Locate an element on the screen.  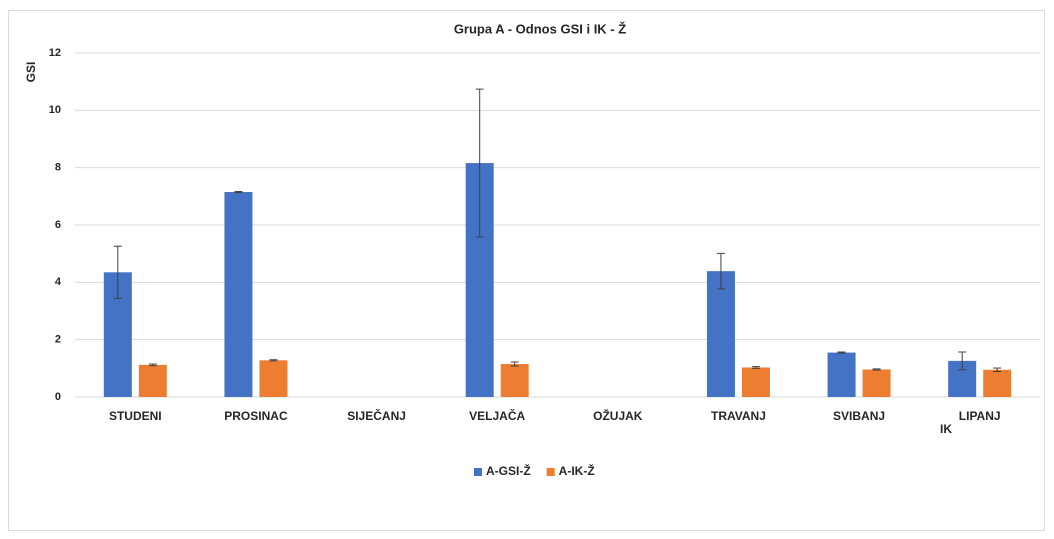
x-tick-label: VELJAČA is located at coordinates (497, 415).